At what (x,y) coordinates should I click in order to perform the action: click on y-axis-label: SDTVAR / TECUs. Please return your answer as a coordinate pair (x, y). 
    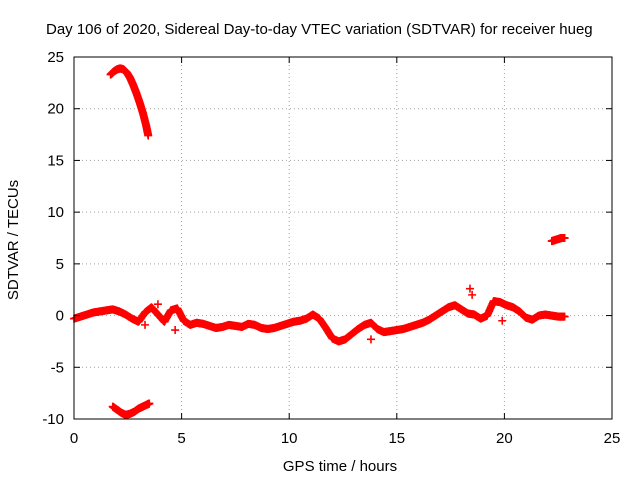
    Looking at the image, I should click on (13, 240).